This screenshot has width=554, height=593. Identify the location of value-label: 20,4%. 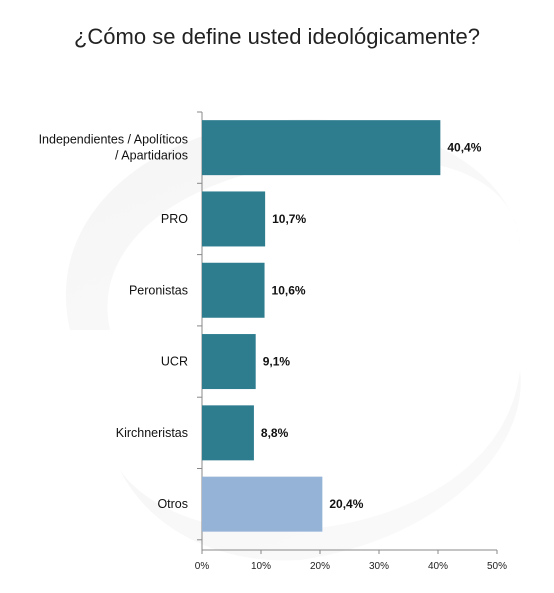
(346, 504).